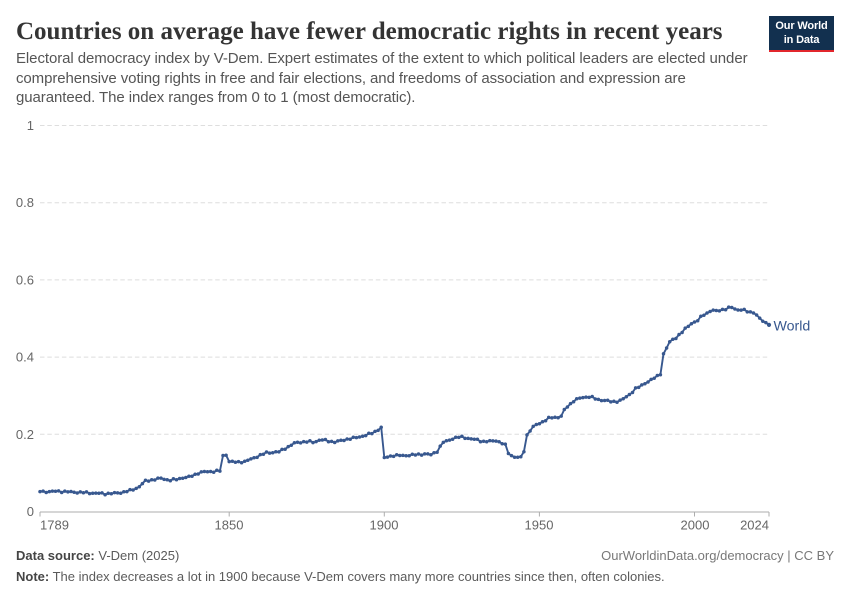 The width and height of the screenshot is (850, 600). What do you see at coordinates (229, 525) in the screenshot?
I see `svg-text: 1850` at bounding box center [229, 525].